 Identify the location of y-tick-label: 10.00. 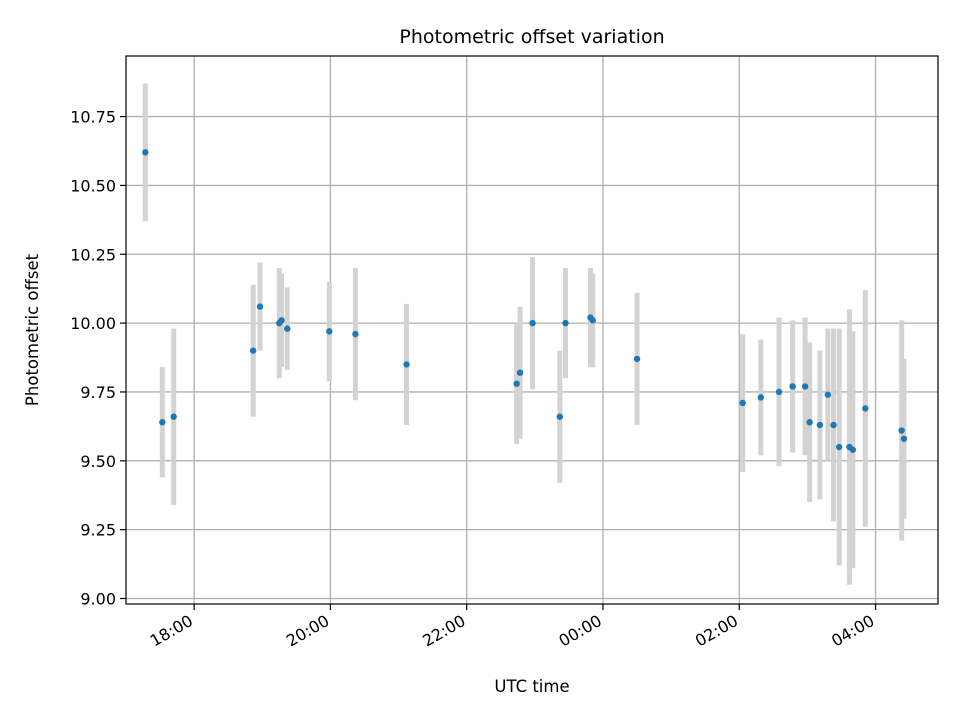
(93, 323).